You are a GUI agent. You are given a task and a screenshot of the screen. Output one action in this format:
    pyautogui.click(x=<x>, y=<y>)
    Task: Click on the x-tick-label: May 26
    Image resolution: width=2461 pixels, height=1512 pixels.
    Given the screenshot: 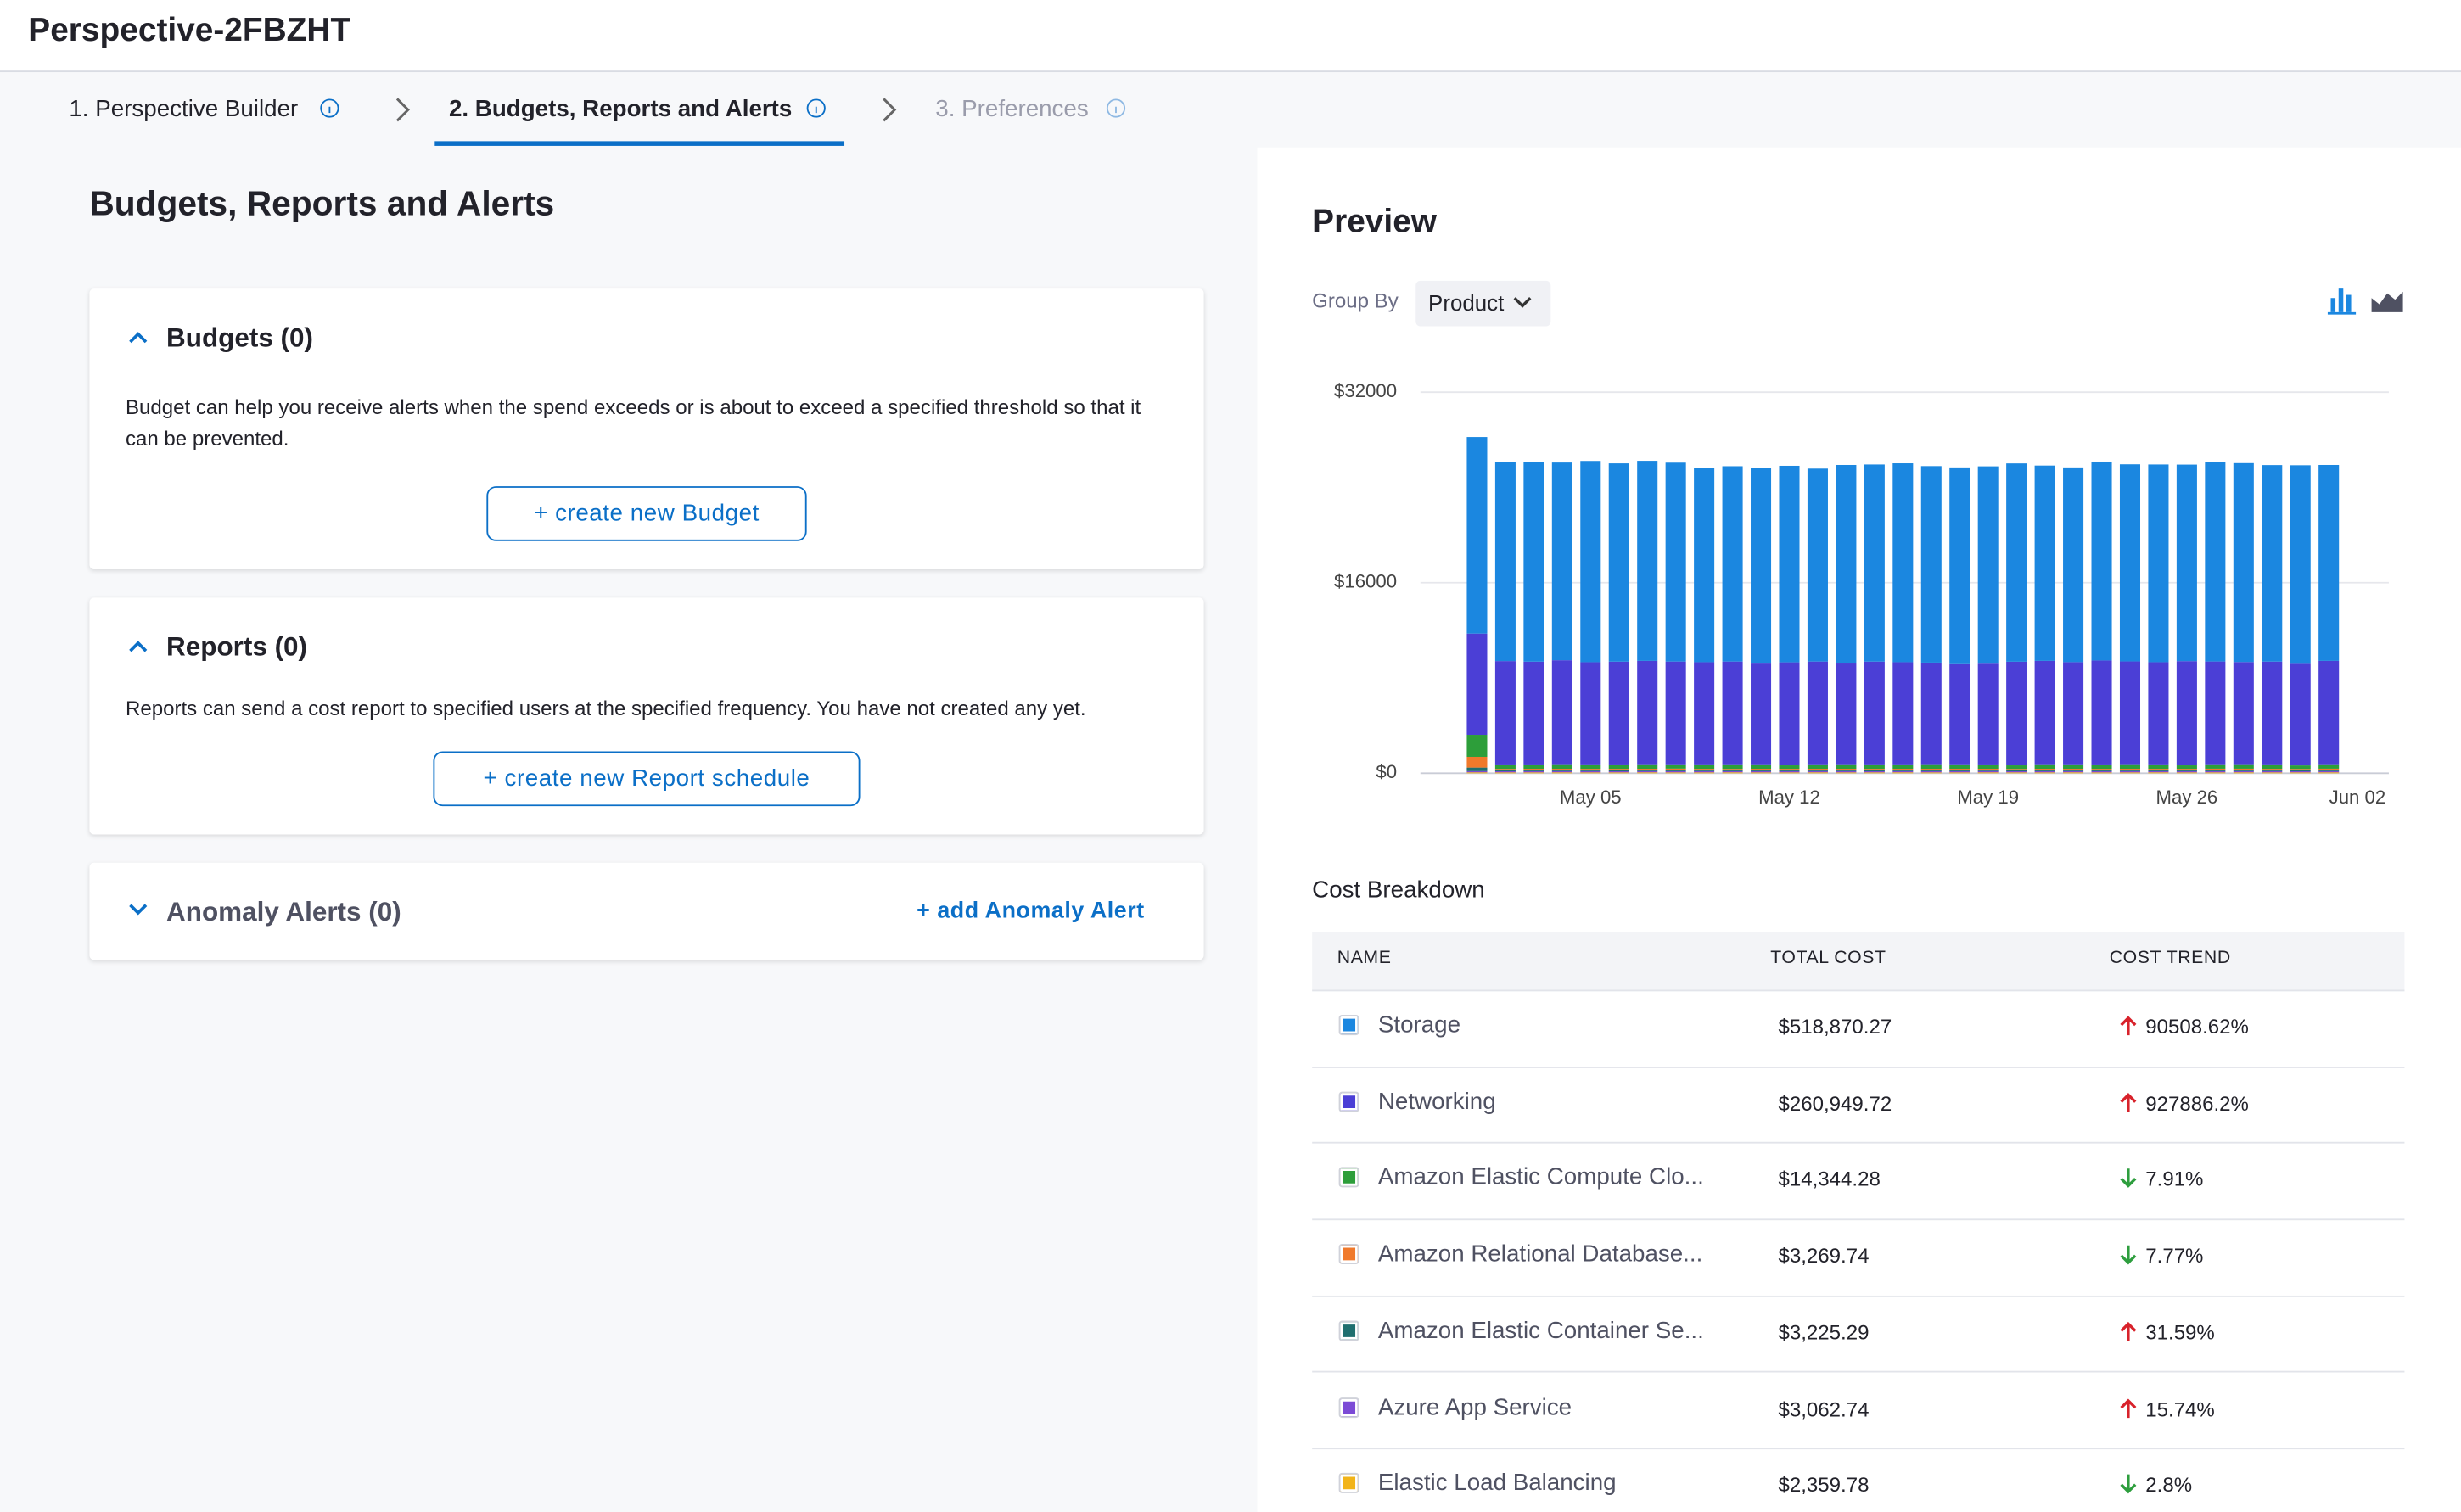 What is the action you would take?
    pyautogui.click(x=2187, y=798)
    